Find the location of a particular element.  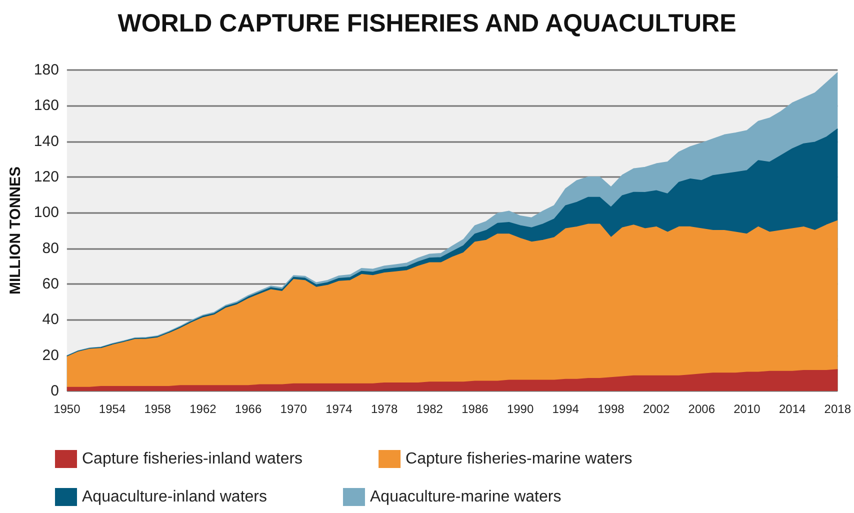

x-tick-label: 2010 is located at coordinates (747, 409).